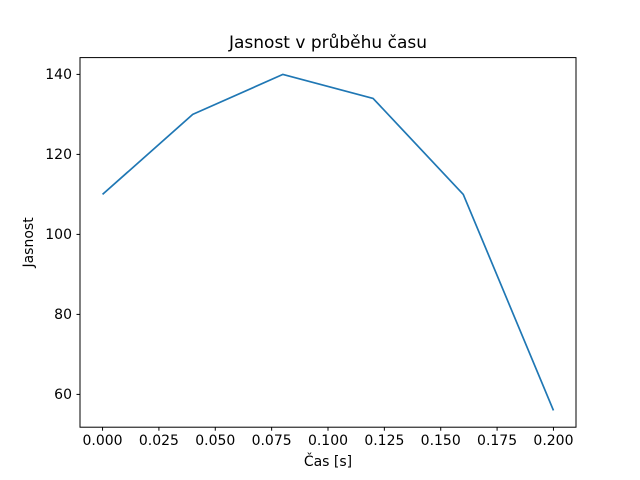  What do you see at coordinates (29, 243) in the screenshot?
I see `y-axis-label: Jasnost` at bounding box center [29, 243].